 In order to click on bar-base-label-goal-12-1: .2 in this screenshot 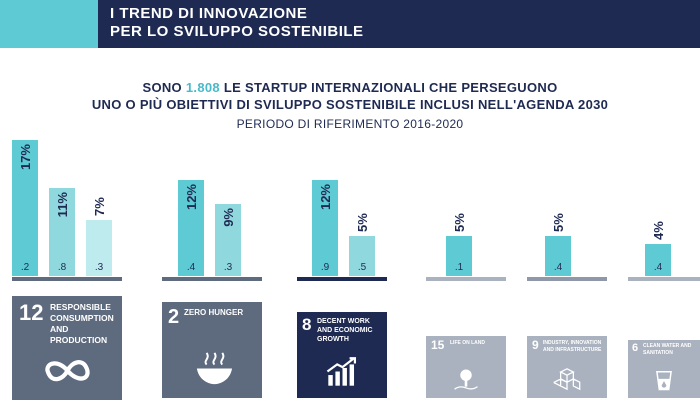, I will do `click(25, 267)`.